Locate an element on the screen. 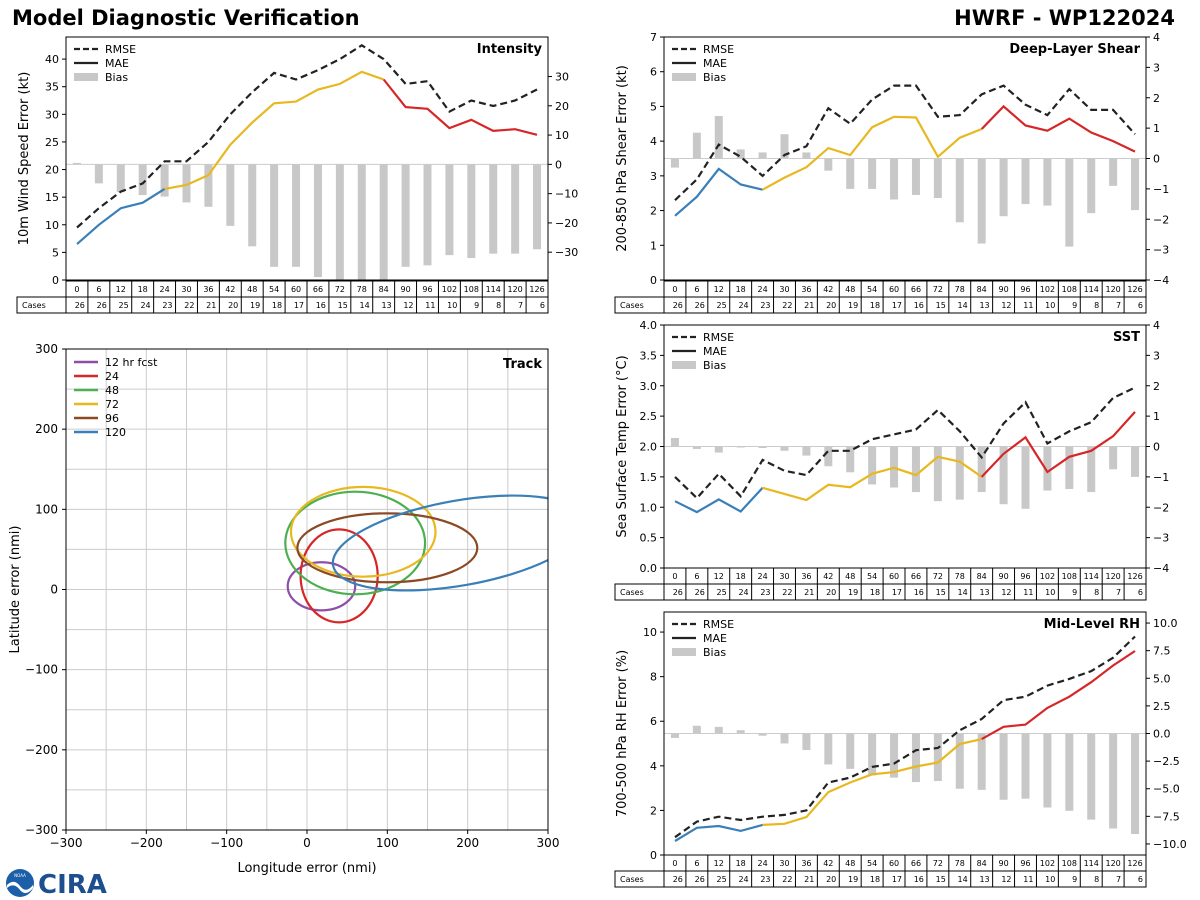 The width and height of the screenshot is (1200, 900). rh-cases-label: Cases is located at coordinates (632, 879).